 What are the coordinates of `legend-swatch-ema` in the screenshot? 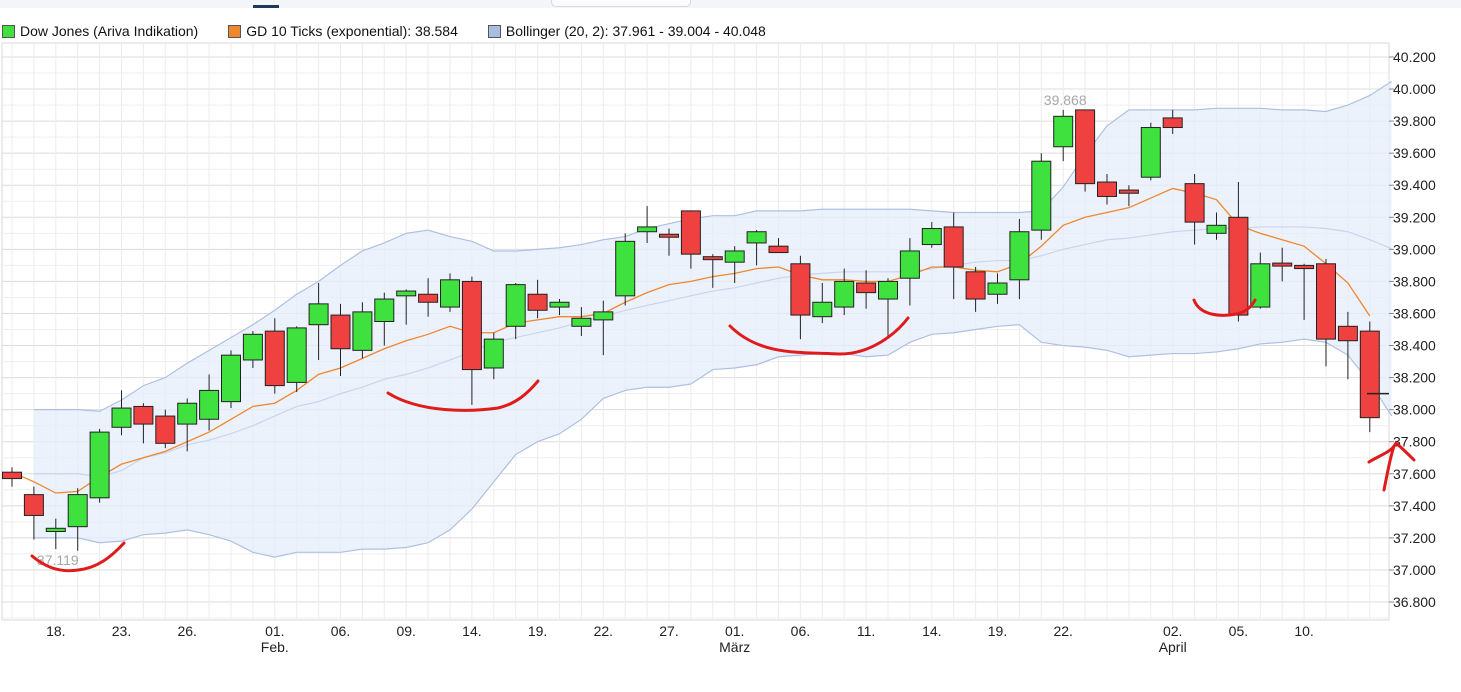 It's located at (235, 31).